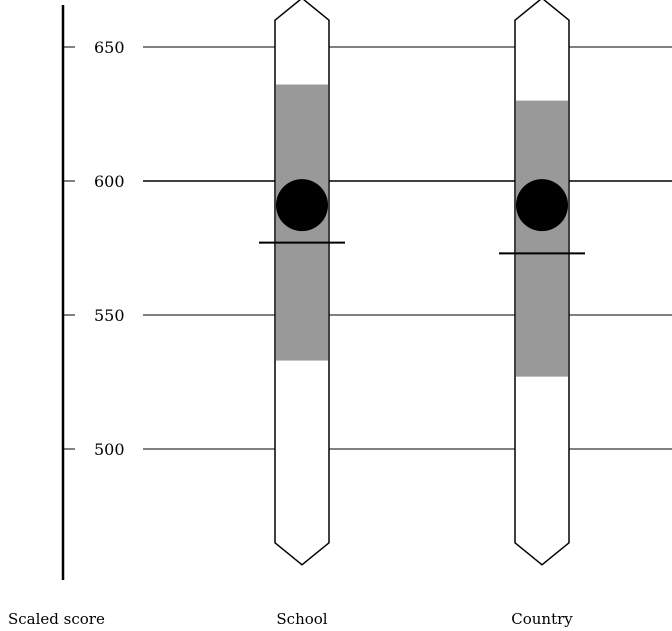 Image resolution: width=672 pixels, height=631 pixels. I want to click on y-axis-title: Scaled score, so click(56, 619).